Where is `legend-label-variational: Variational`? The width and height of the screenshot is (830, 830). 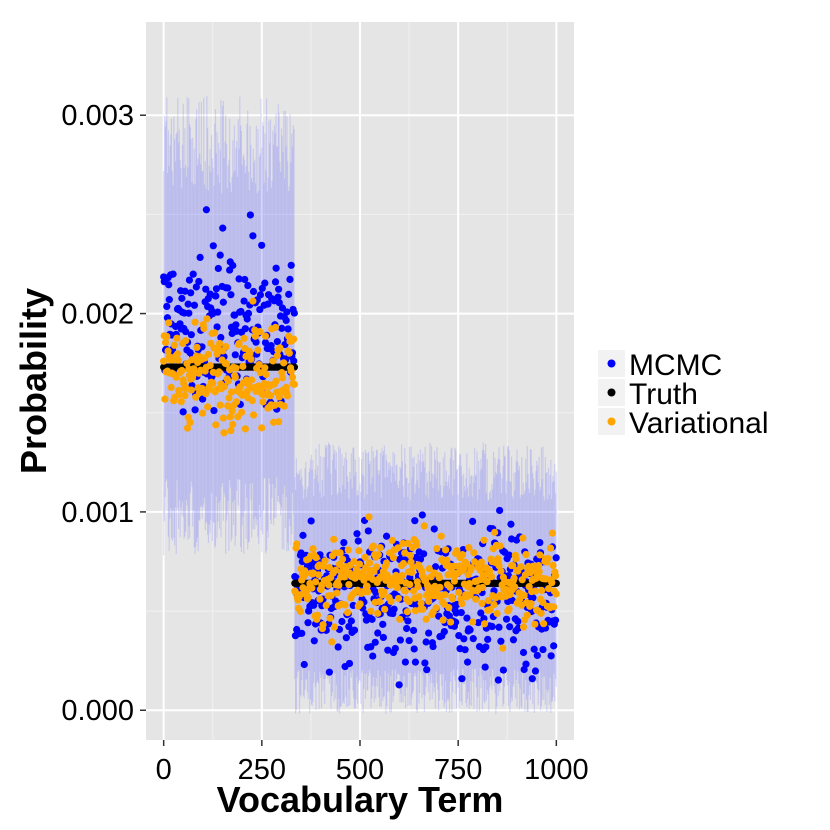
legend-label-variational: Variational is located at coordinates (699, 423).